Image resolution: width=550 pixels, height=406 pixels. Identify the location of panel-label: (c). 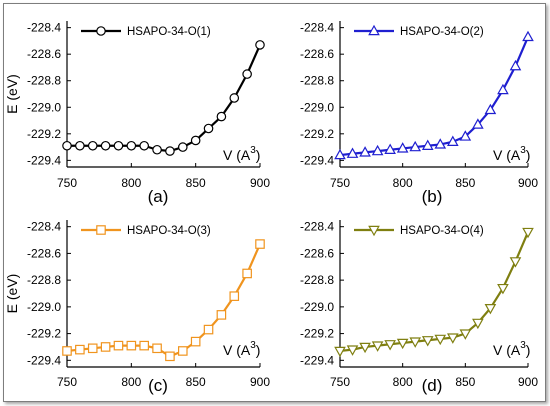
(158, 385).